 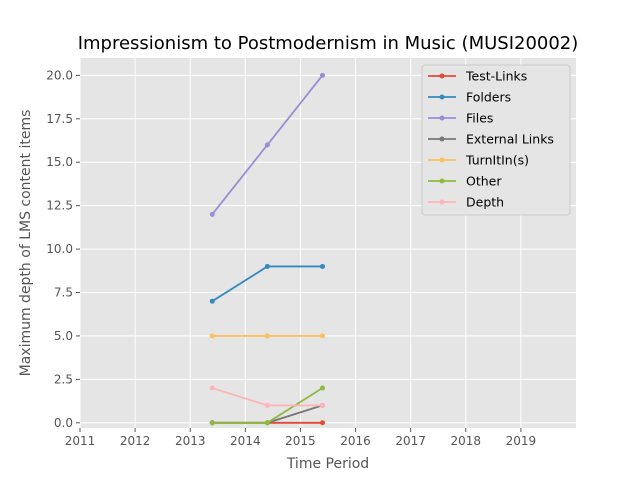 What do you see at coordinates (63, 423) in the screenshot?
I see `y-tick-label: 0.0` at bounding box center [63, 423].